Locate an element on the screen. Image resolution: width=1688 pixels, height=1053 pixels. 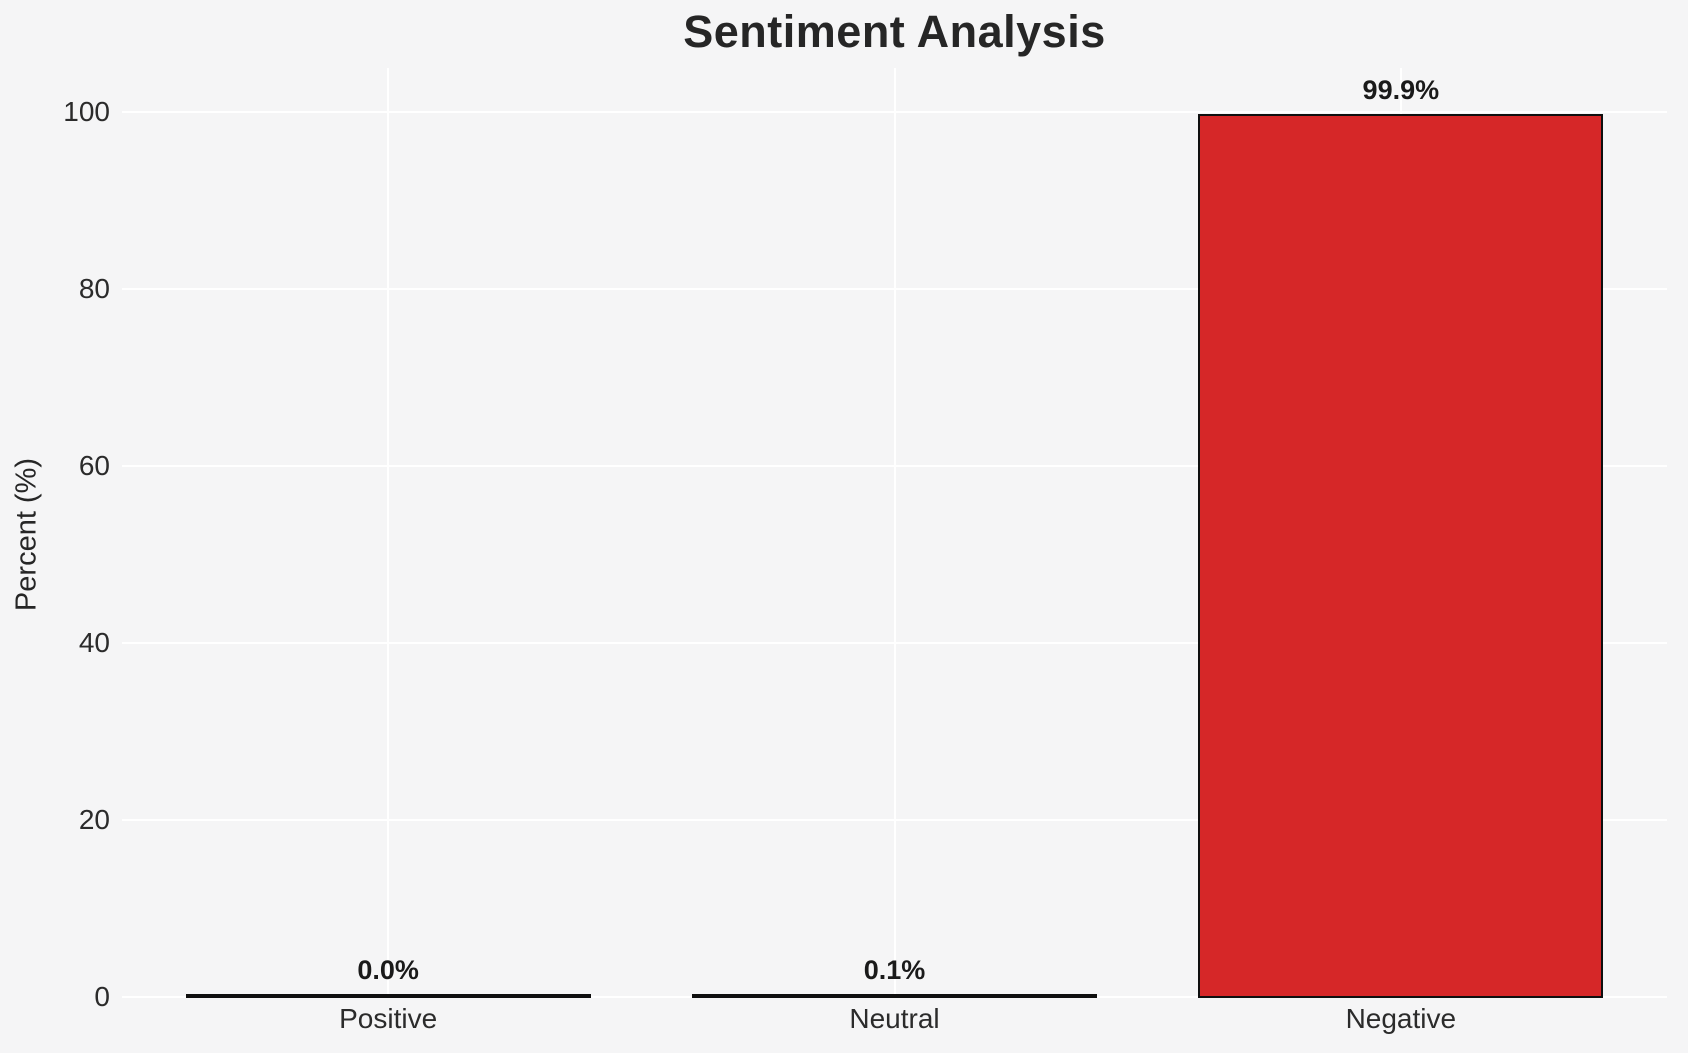
x-tick-label: Negative is located at coordinates (1401, 1018).